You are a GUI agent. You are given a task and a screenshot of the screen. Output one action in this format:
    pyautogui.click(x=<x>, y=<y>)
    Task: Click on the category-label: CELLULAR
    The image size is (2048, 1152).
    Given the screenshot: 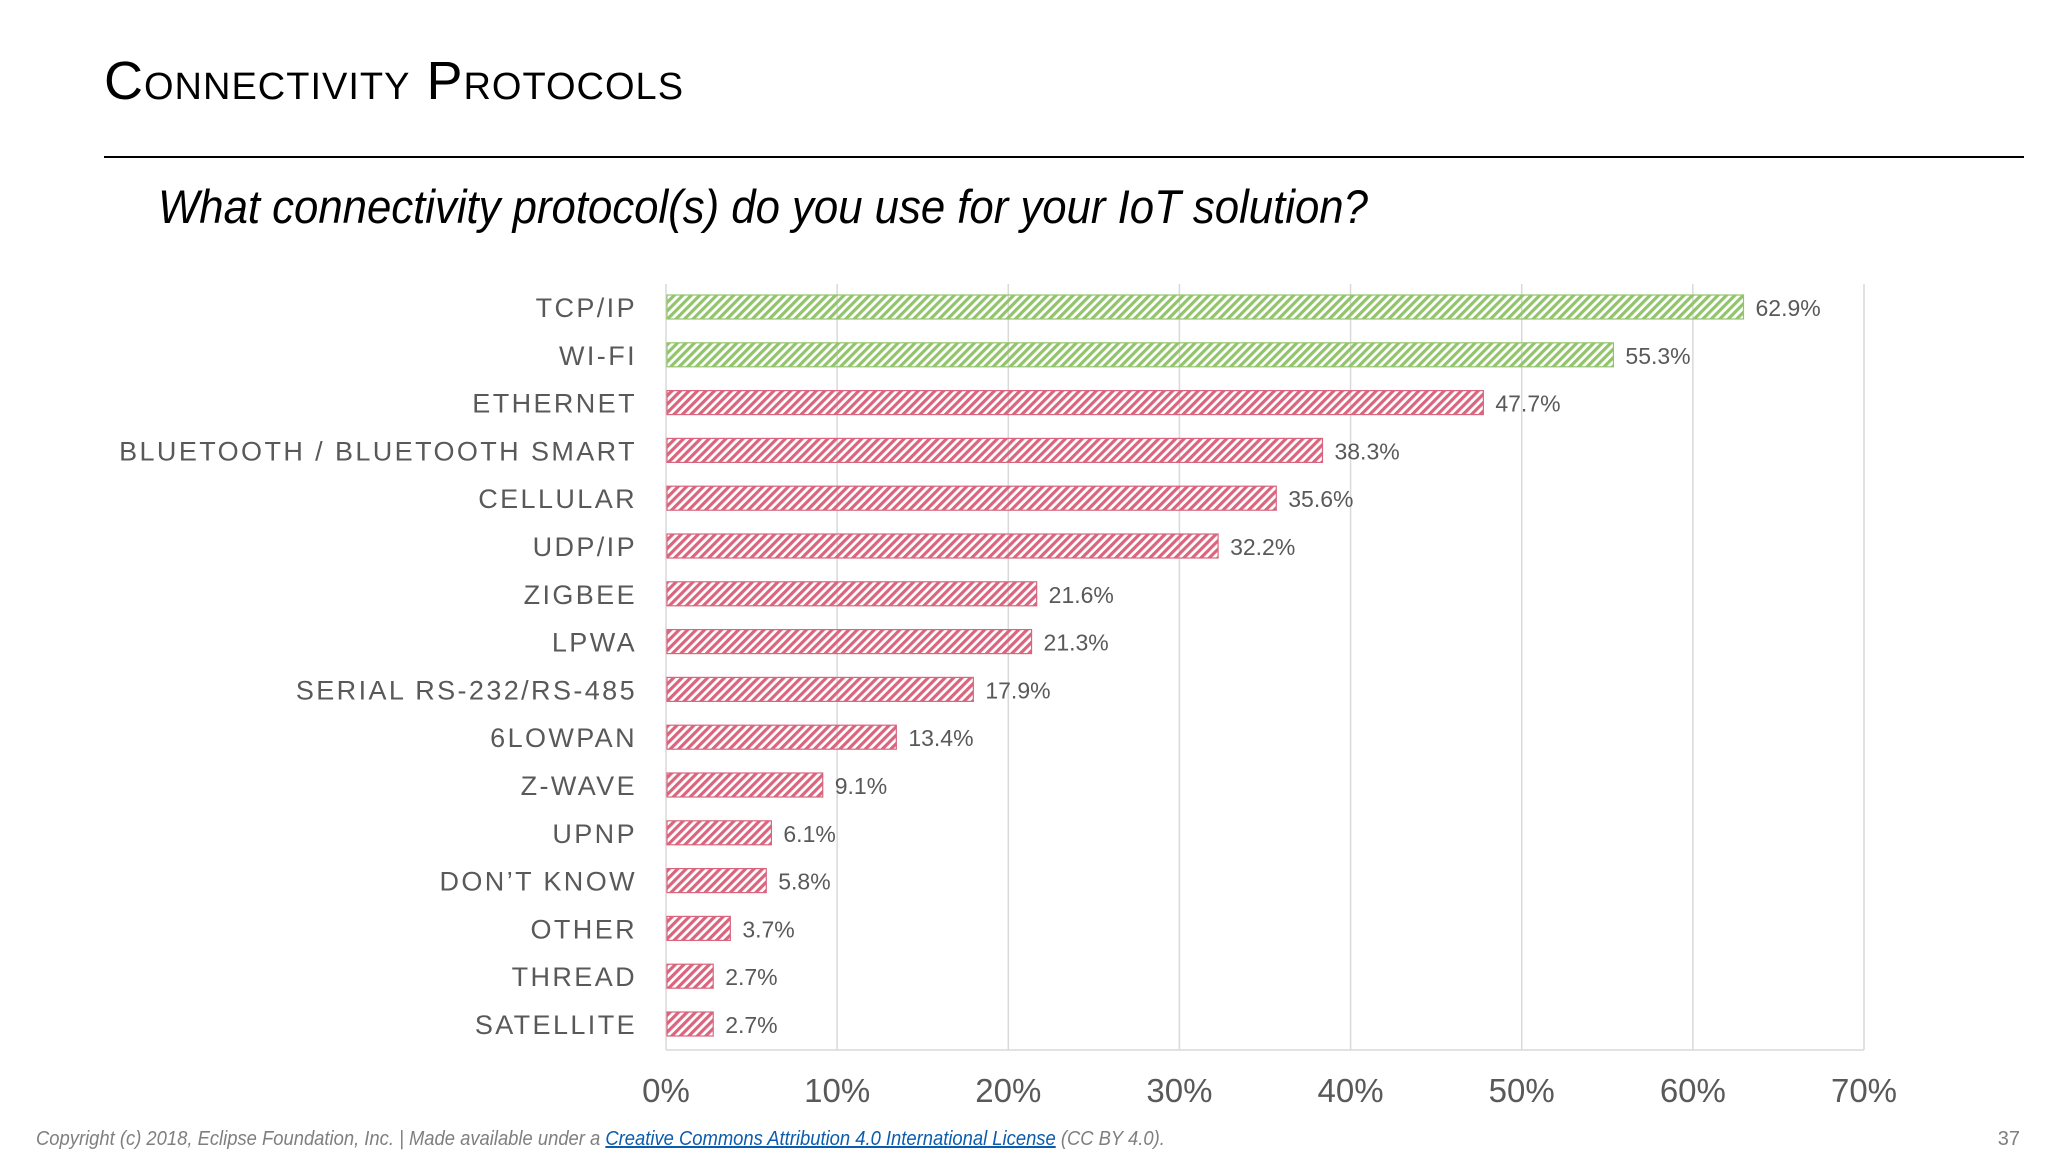 What is the action you would take?
    pyautogui.click(x=557, y=499)
    